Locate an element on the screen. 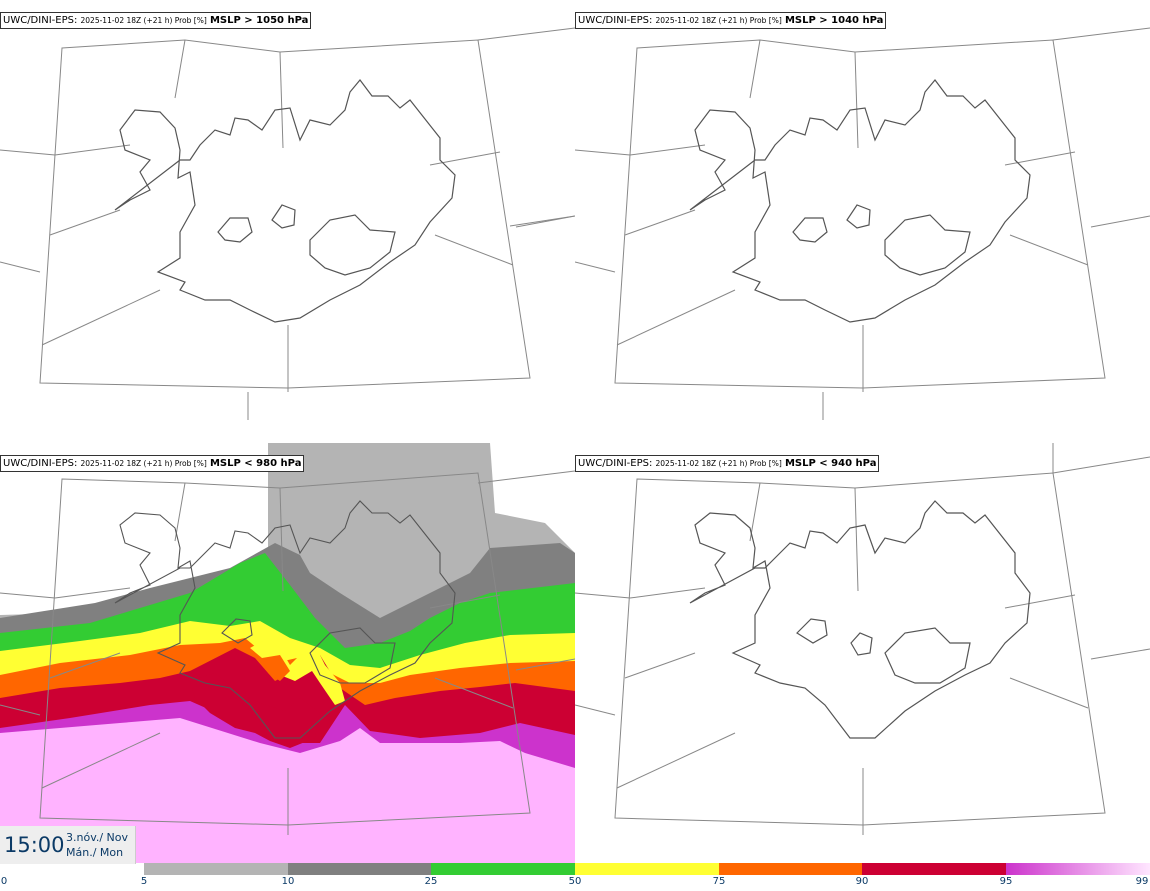  colorbar-tick: 0 is located at coordinates (4, 881).